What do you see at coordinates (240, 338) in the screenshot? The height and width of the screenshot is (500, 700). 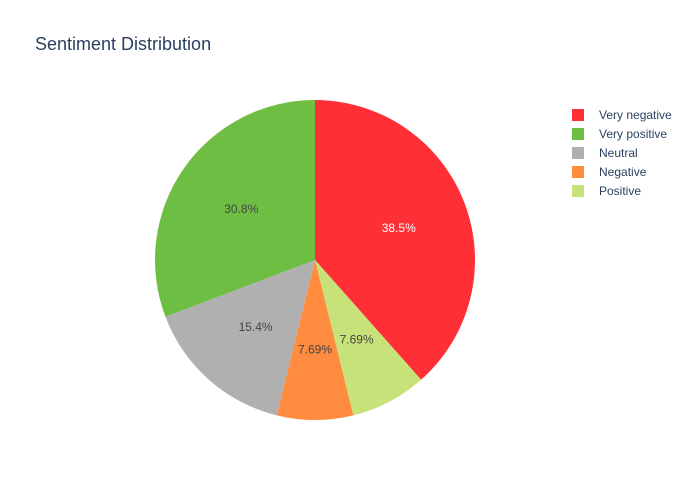 I see `pie-slice-neutral` at bounding box center [240, 338].